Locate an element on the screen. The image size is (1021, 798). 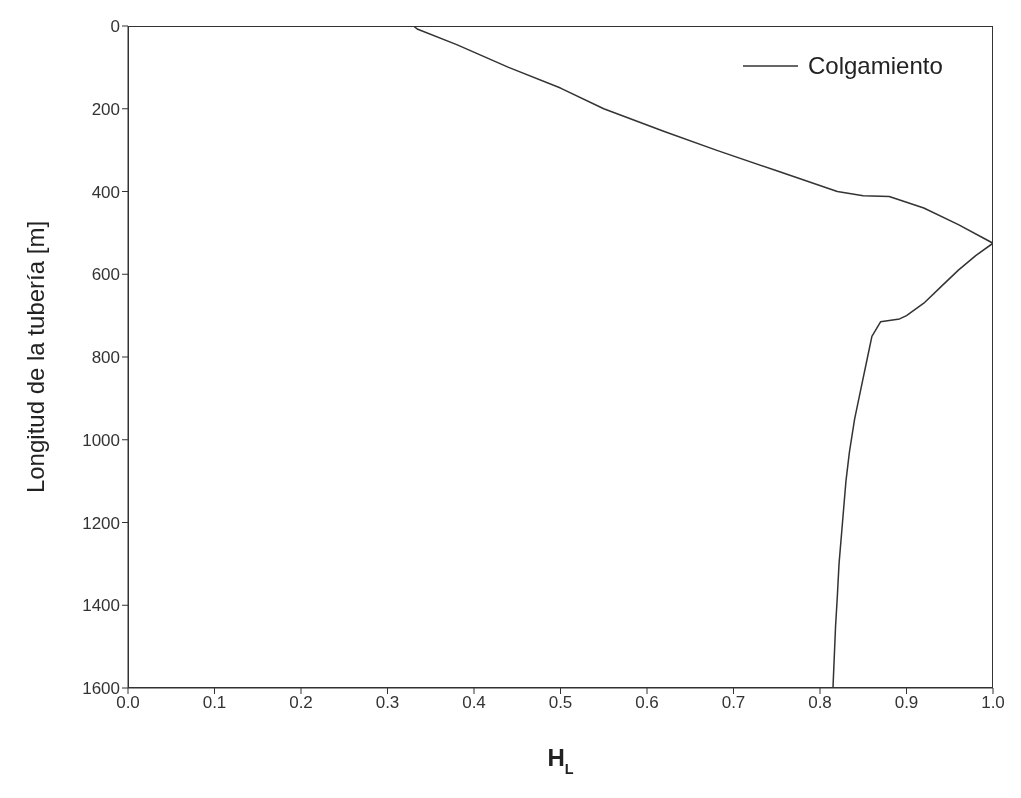
x-tick-label: 0.7 is located at coordinates (733, 703).